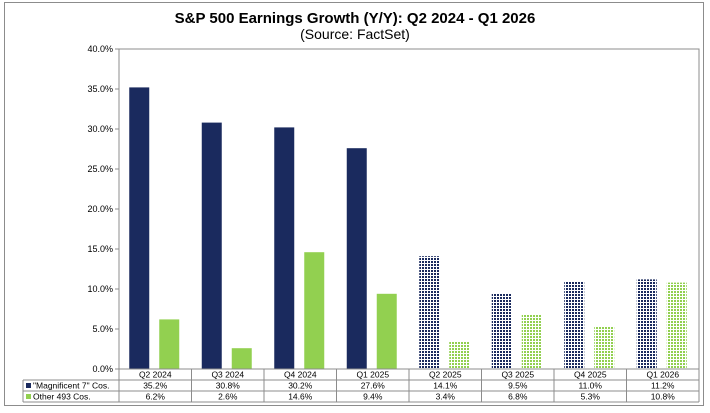 The height and width of the screenshot is (413, 710). What do you see at coordinates (591, 386) in the screenshot?
I see `data-label: 11.0%` at bounding box center [591, 386].